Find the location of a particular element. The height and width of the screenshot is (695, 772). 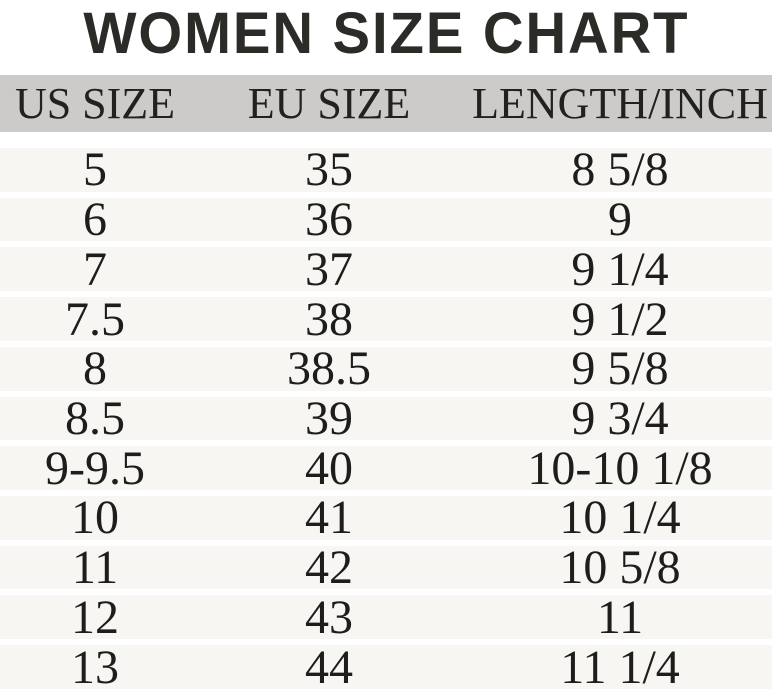

cell-eu-size: 41 is located at coordinates (329, 518).